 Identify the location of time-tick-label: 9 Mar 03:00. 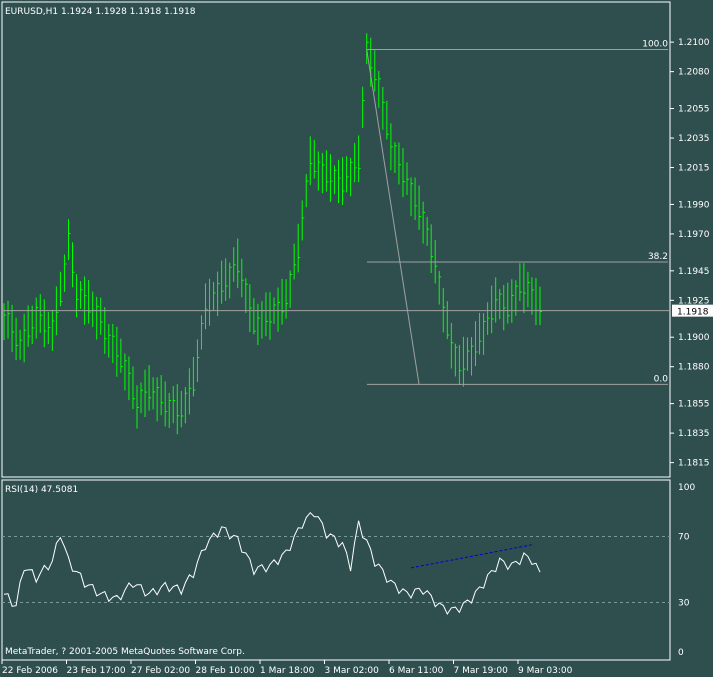
(545, 671).